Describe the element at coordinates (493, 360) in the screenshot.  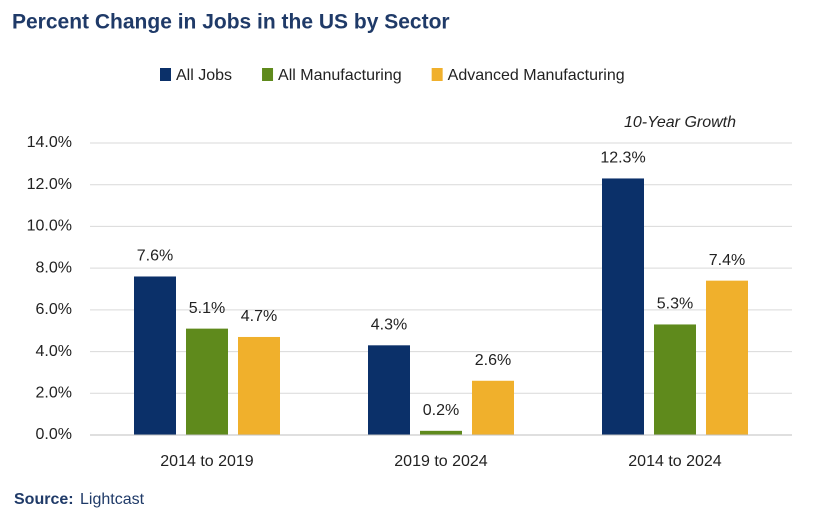
I see `value-label: 2.6%` at that location.